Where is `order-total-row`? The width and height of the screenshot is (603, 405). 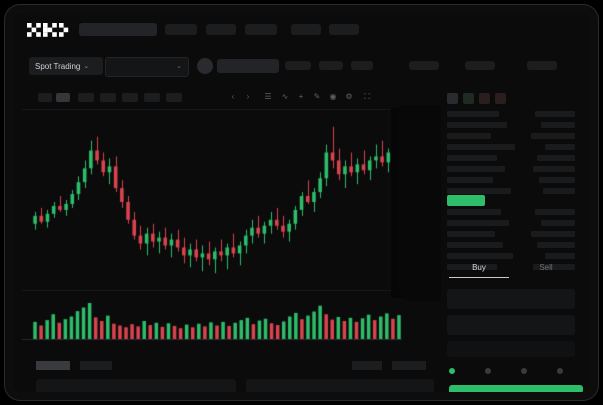
order-total-row is located at coordinates (511, 349).